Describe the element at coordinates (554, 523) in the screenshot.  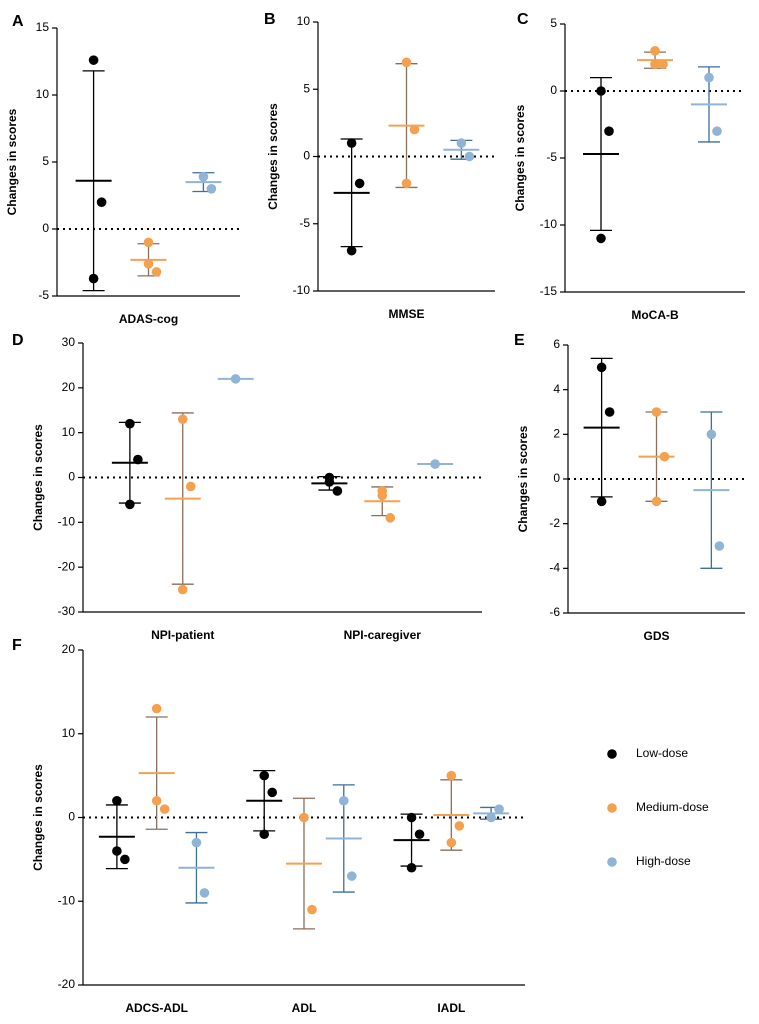
I see `y-tick-label: -2` at that location.